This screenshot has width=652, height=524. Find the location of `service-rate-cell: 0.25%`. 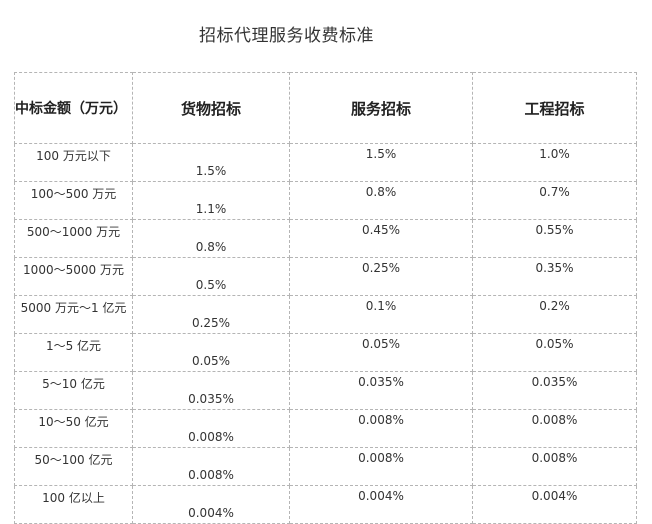

service-rate-cell: 0.25% is located at coordinates (381, 276).